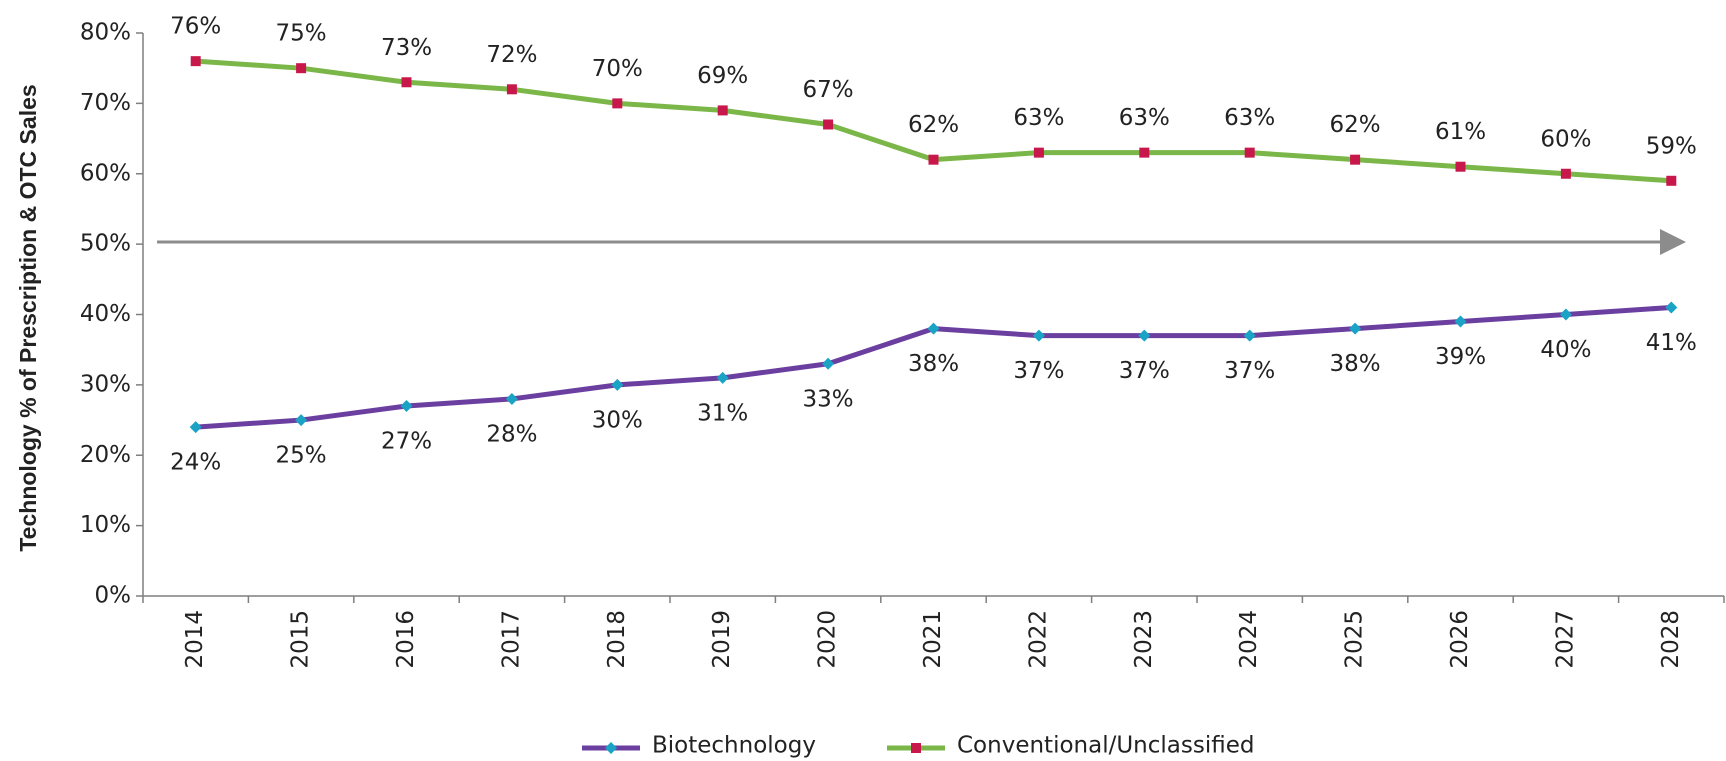 This screenshot has height=761, width=1726. I want to click on x-tick-label: 2021, so click(933, 639).